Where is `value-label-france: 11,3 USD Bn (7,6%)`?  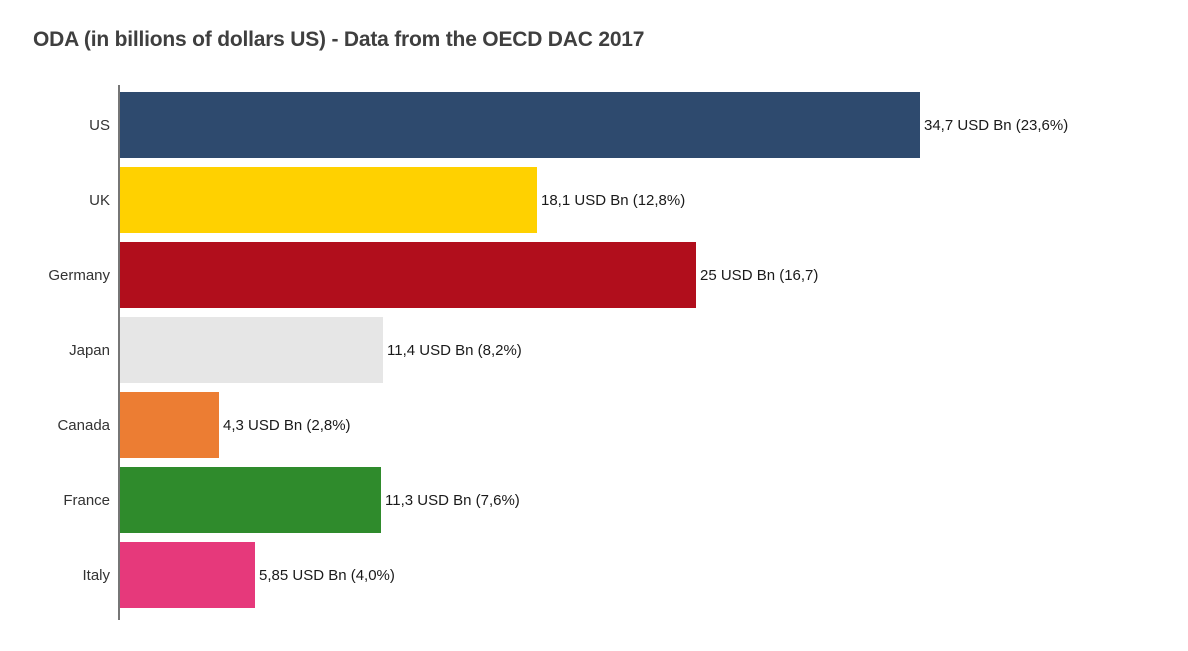 value-label-france: 11,3 USD Bn (7,6%) is located at coordinates (452, 500).